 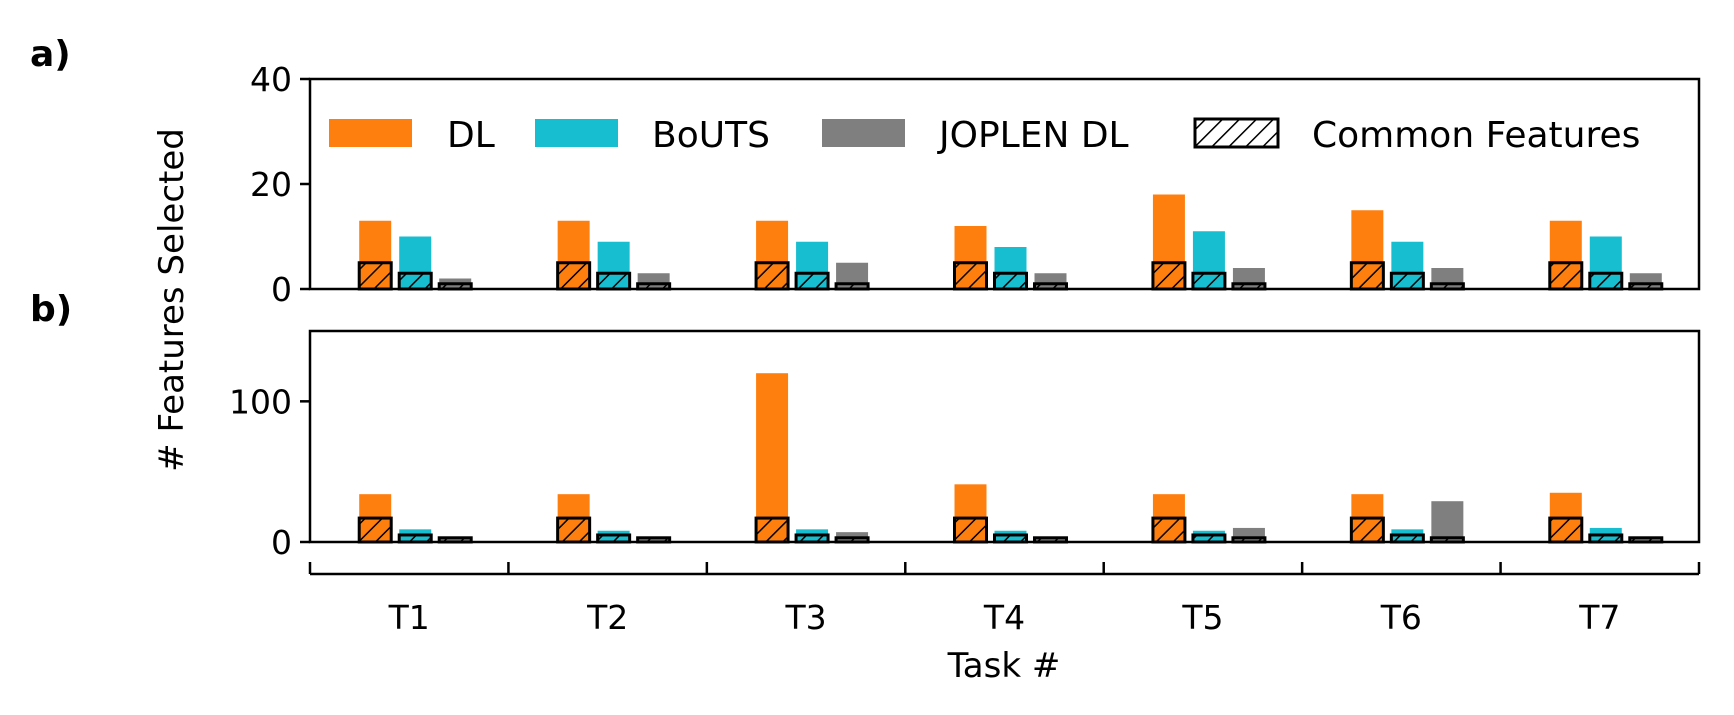 I want to click on common-features-bar-a-dl-t2, so click(x=574, y=276).